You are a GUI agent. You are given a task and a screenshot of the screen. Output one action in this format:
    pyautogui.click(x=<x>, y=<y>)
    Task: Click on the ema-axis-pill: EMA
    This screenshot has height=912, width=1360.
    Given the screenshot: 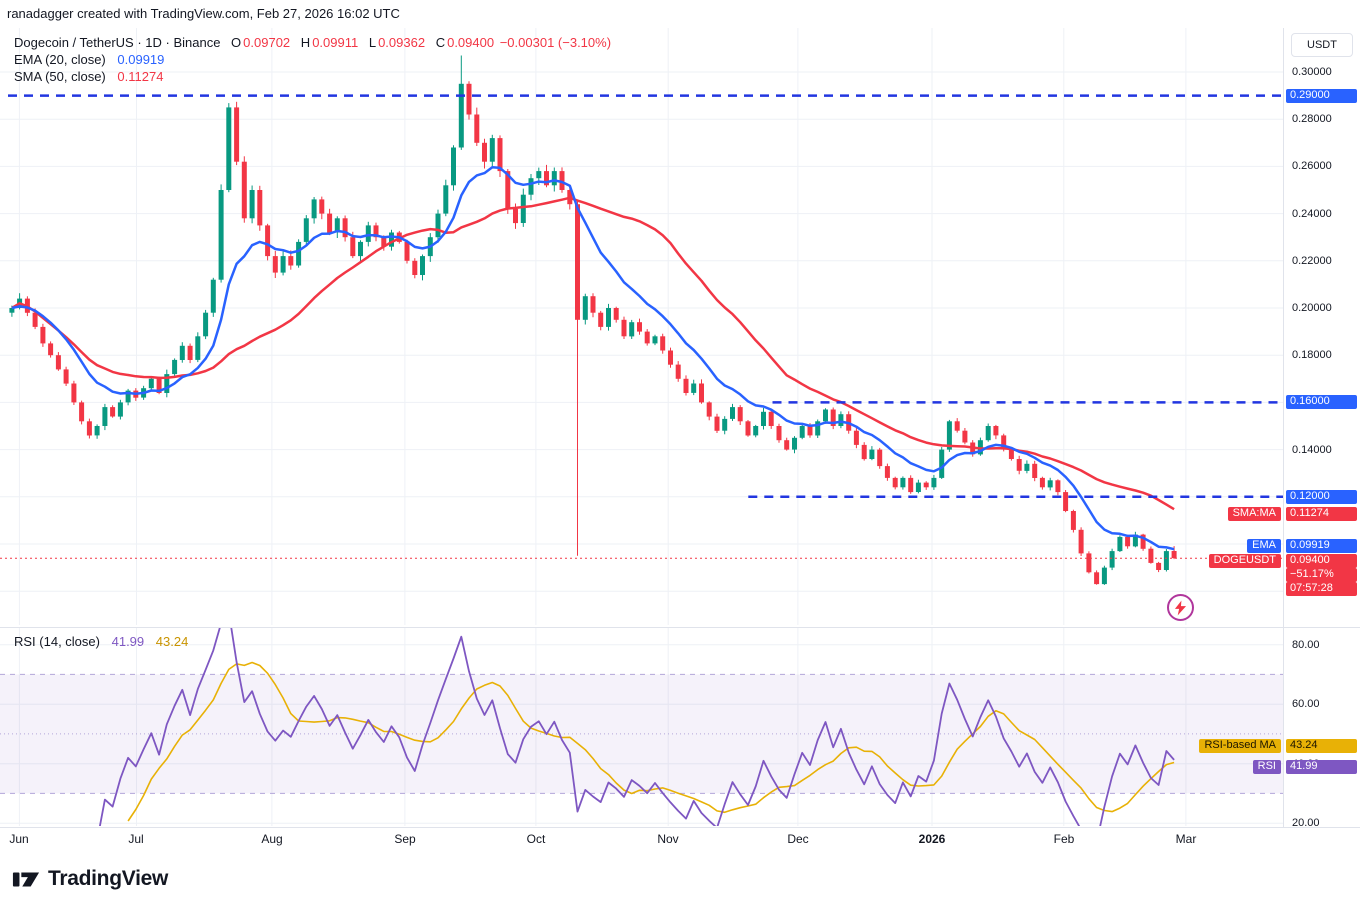 What is the action you would take?
    pyautogui.click(x=1264, y=546)
    